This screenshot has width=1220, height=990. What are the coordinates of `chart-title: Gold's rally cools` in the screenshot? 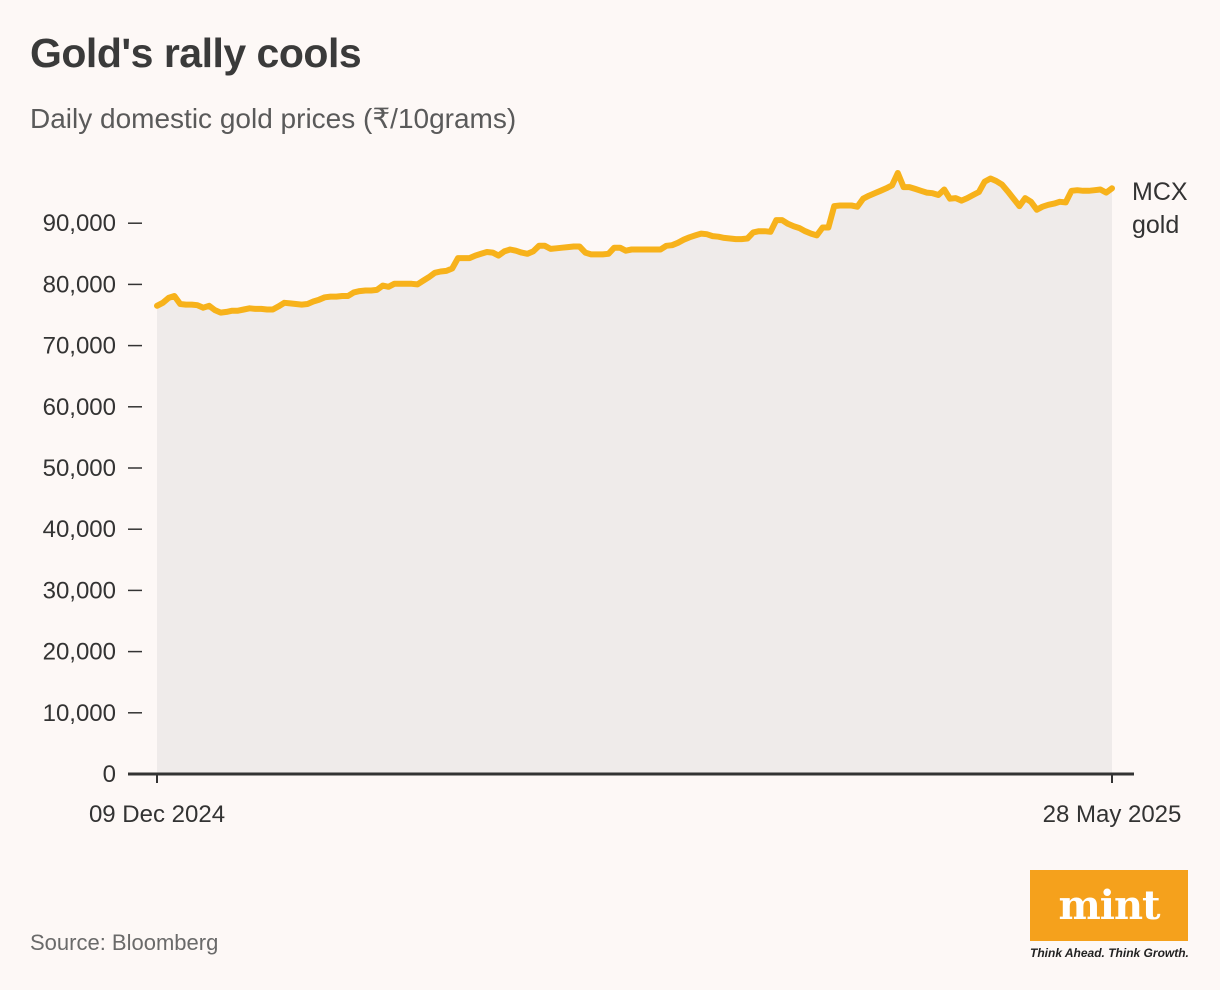 It's located at (196, 53).